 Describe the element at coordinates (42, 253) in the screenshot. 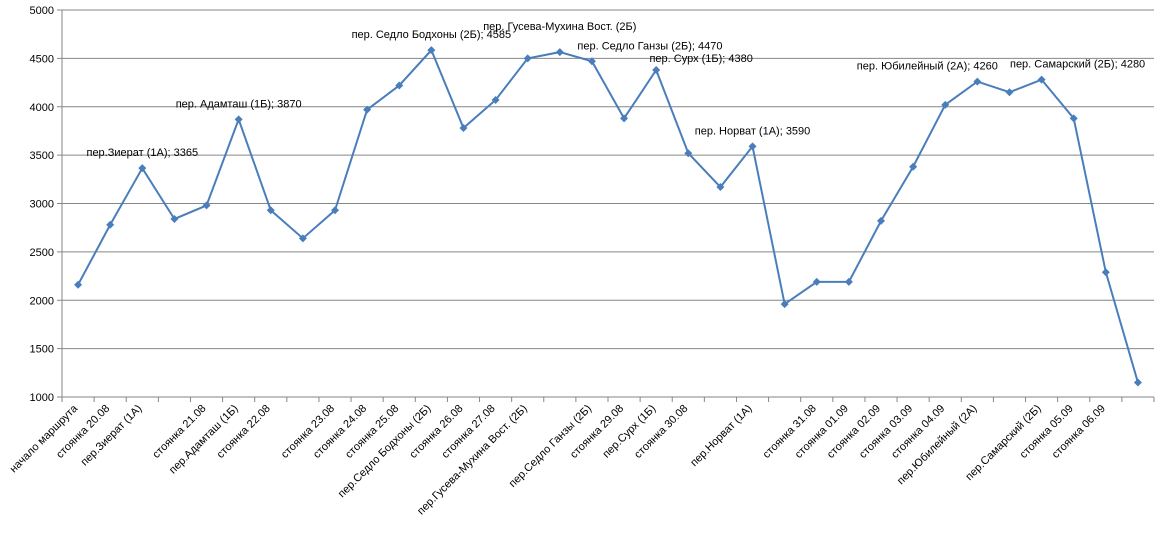

I see `y-tick-label: 2500` at that location.